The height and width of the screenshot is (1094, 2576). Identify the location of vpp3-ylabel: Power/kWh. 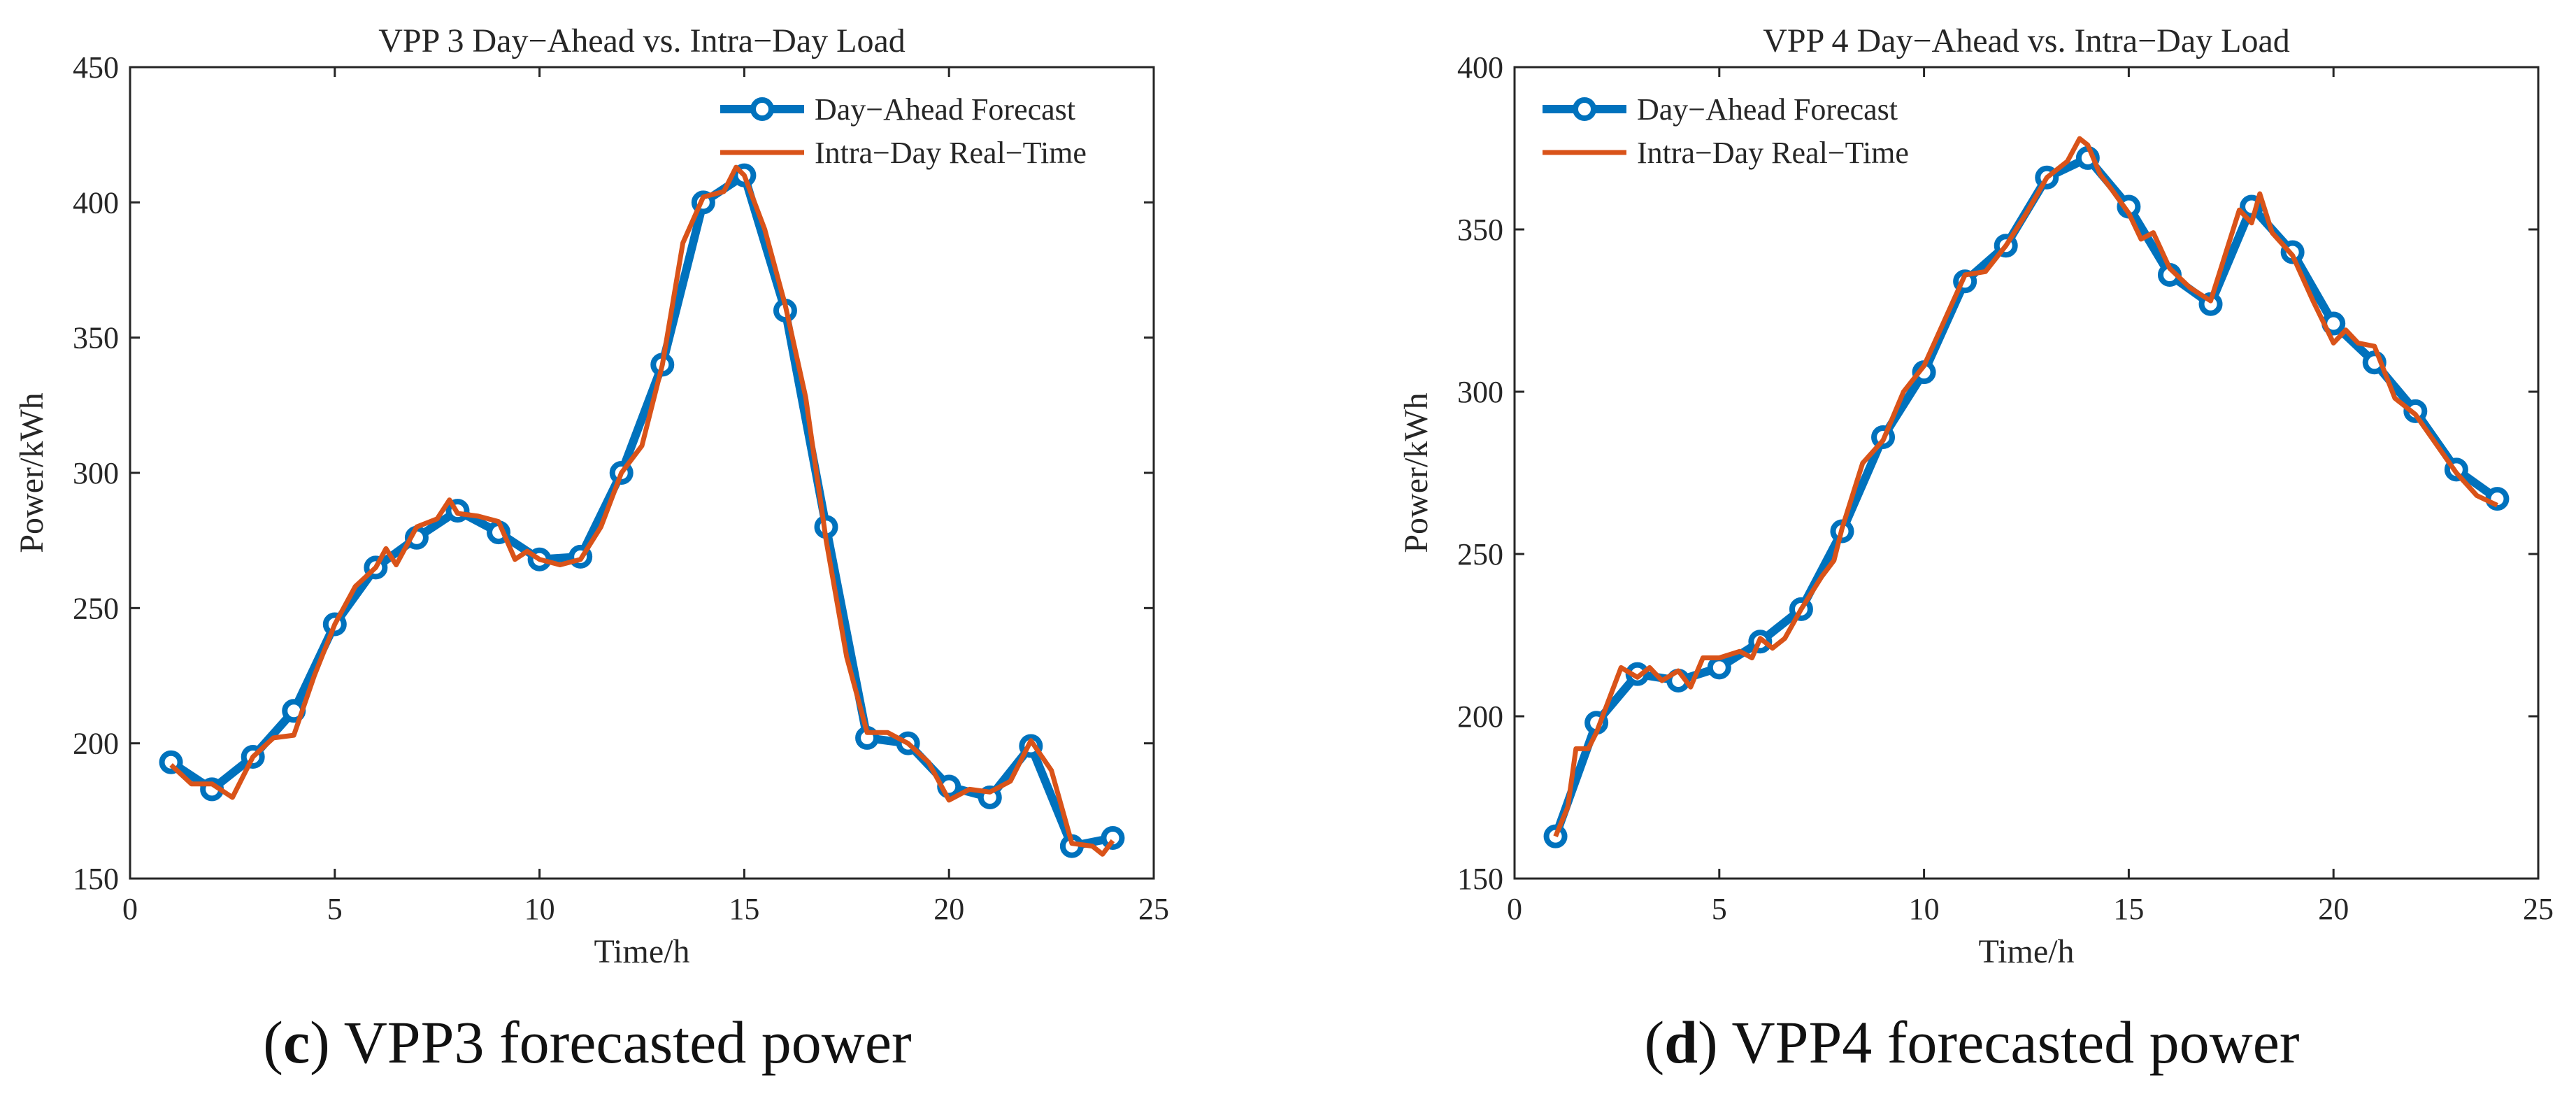
(31, 472).